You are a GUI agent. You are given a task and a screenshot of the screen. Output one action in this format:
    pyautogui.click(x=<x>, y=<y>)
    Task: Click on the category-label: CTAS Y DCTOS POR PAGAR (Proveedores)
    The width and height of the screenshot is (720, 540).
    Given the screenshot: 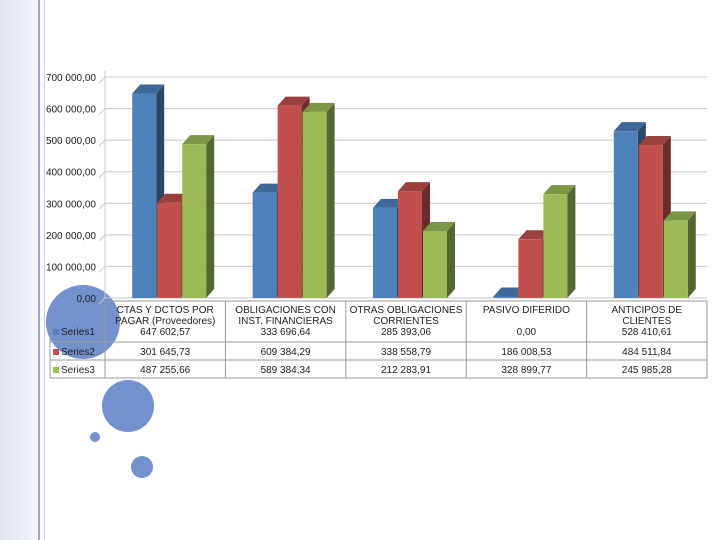 What is the action you would take?
    pyautogui.click(x=165, y=316)
    